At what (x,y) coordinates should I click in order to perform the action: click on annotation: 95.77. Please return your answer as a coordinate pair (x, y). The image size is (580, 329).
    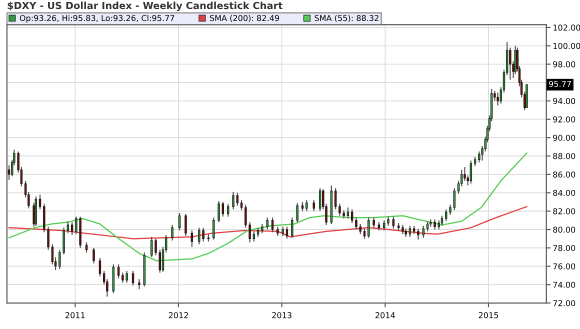
    Looking at the image, I should click on (560, 83).